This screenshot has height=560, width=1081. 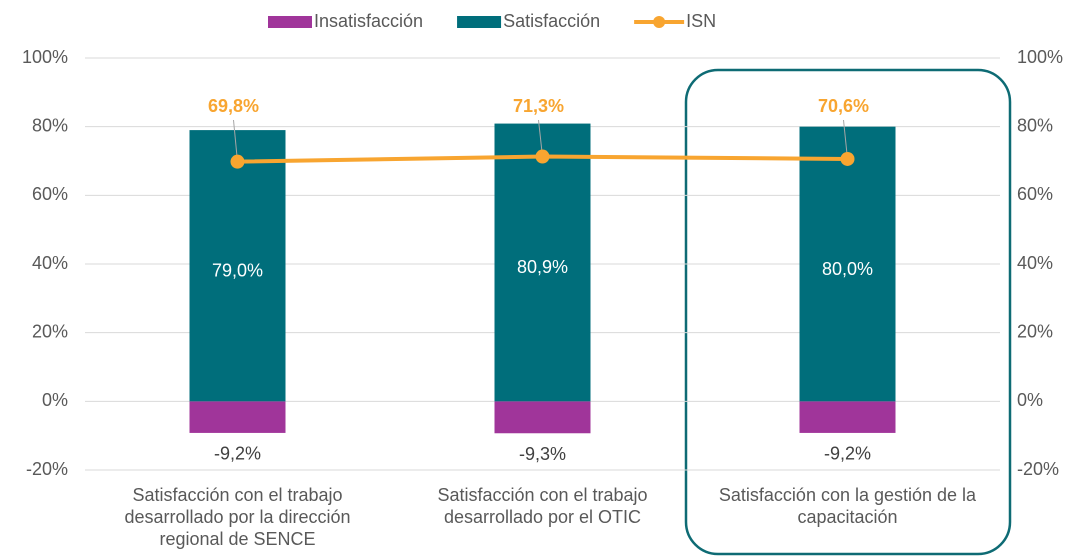 I want to click on legend-label: Insatisfacción, so click(x=368, y=21).